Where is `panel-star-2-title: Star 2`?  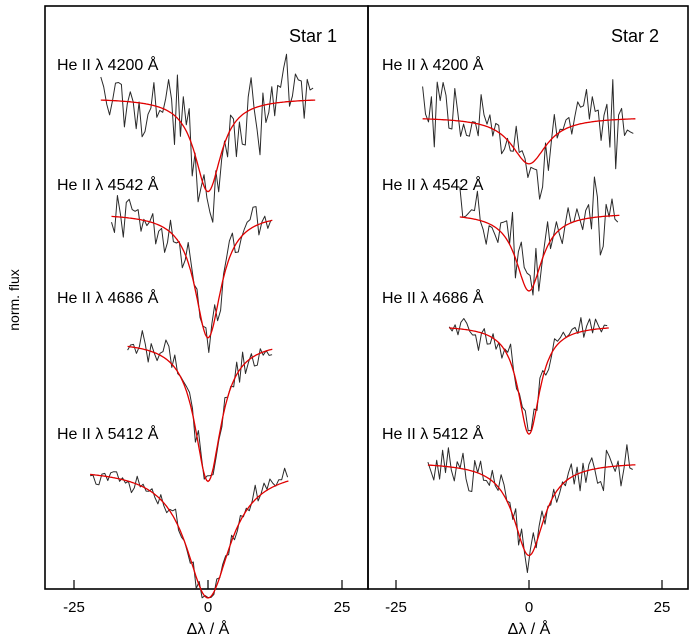
panel-star-2-title: Star 2 is located at coordinates (635, 36).